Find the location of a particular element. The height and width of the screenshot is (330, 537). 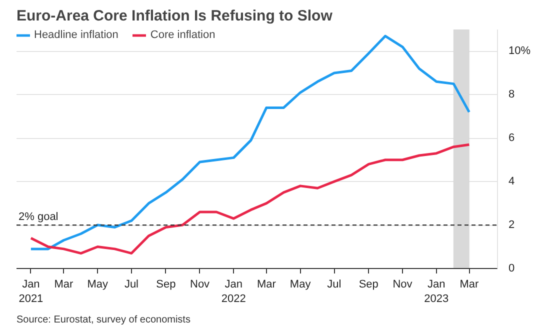

x-tick-label: Jan 2022 is located at coordinates (233, 291).